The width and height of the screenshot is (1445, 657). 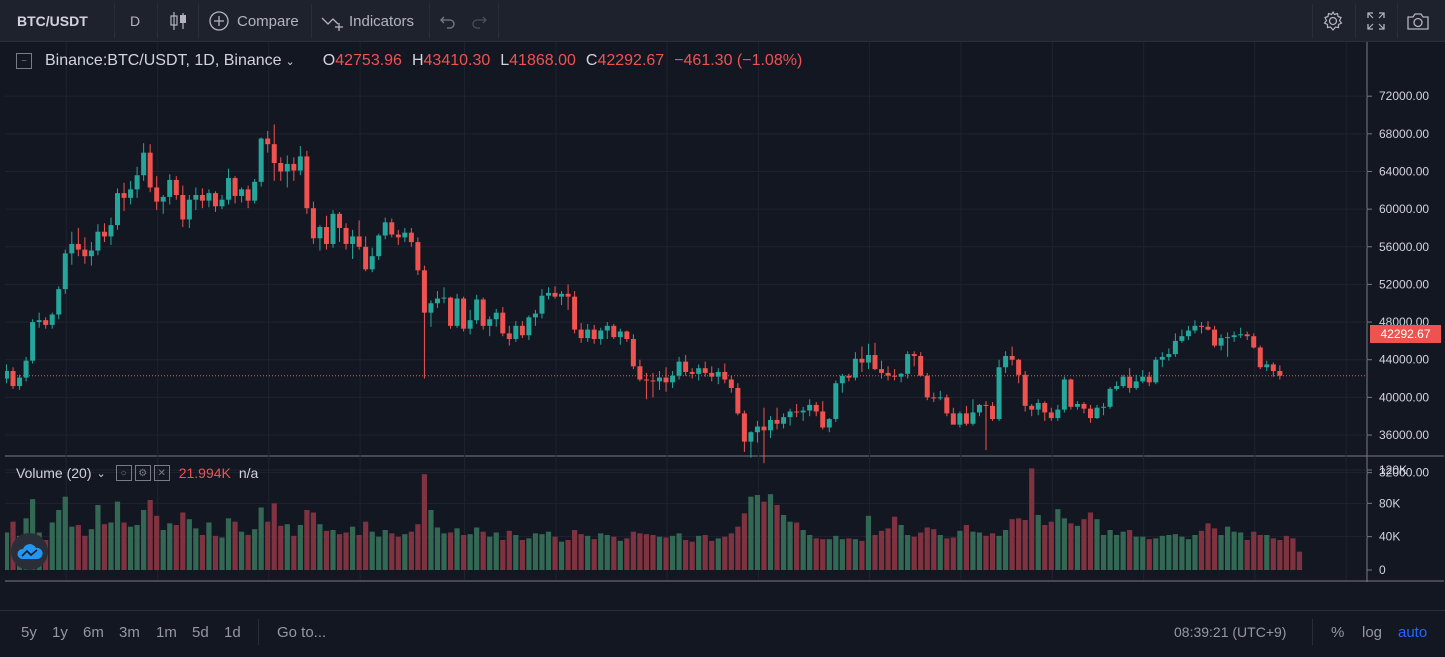 I want to click on undo-button, so click(x=448, y=21).